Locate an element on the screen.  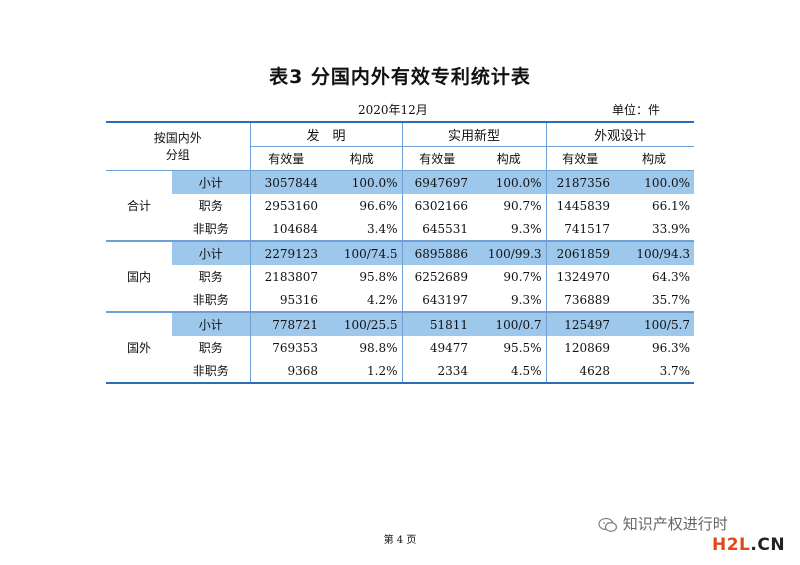
table-row: 职务 2953160 96.6% 6302166 90.7% 1445839 66.1% is located at coordinates (400, 205).